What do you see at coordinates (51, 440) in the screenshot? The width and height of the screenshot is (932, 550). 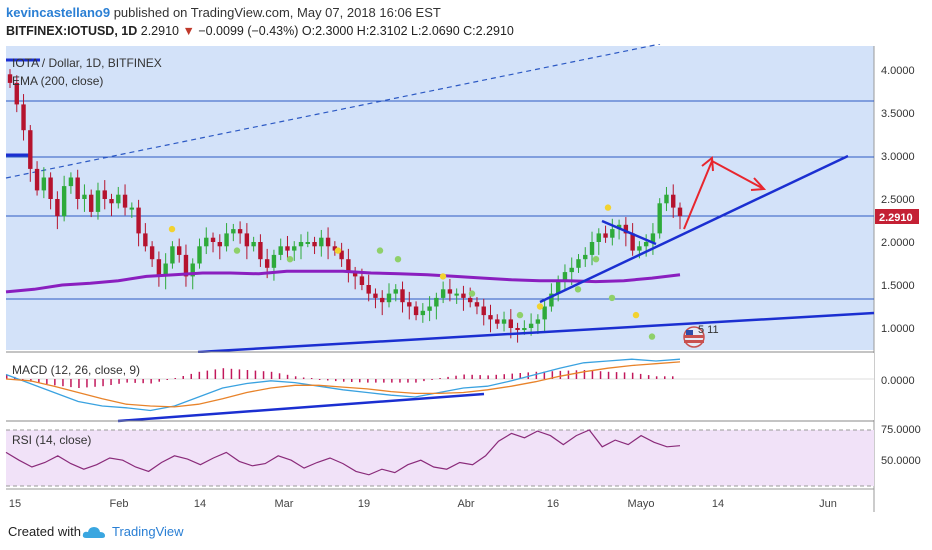 I see `rsi-legend: RSI (14, close)` at bounding box center [51, 440].